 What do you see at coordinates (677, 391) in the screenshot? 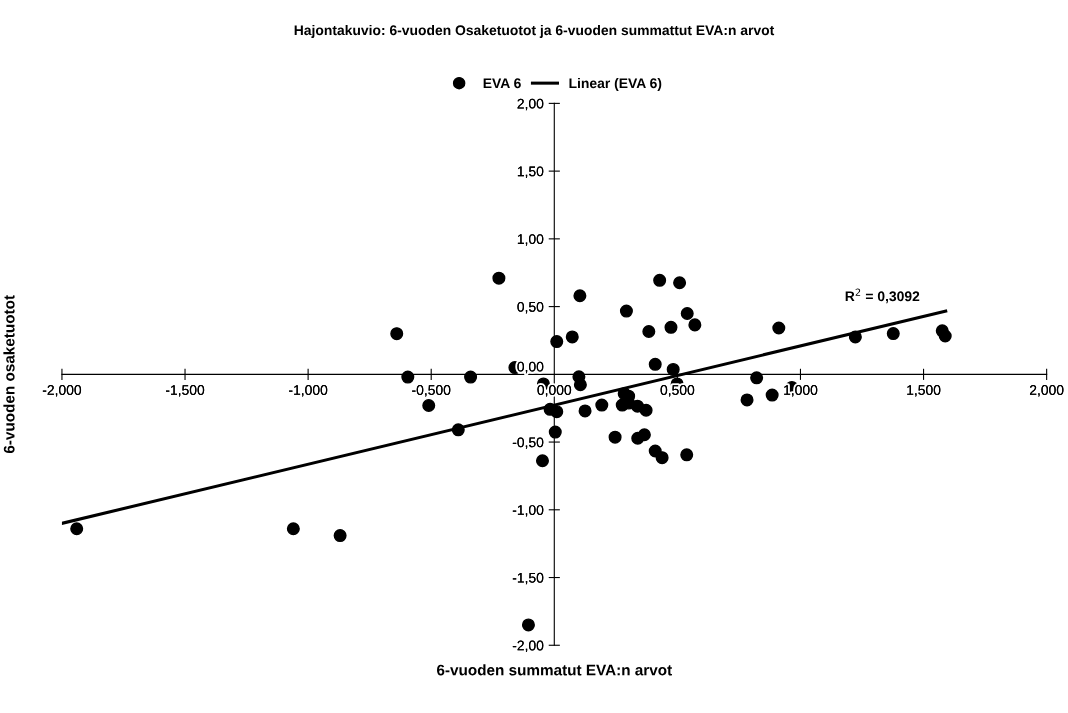
I see `x-tick-label: 0,500` at bounding box center [677, 391].